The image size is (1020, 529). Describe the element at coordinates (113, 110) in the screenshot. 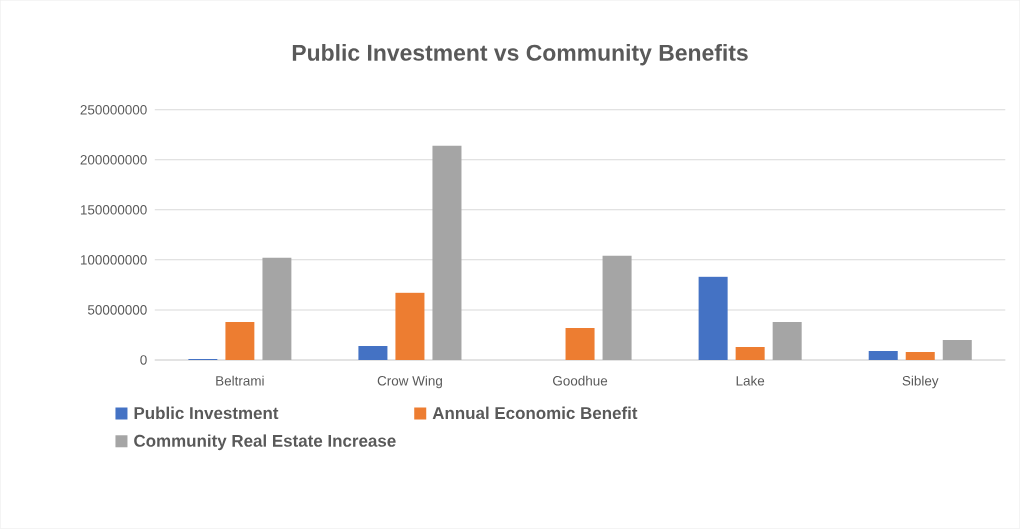

I see `y-tick-label: 250000000` at that location.